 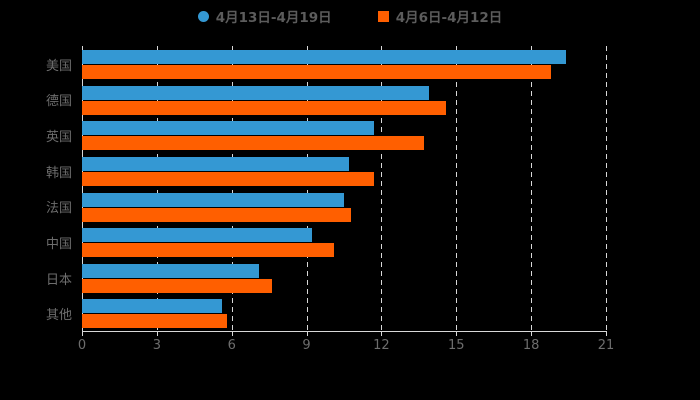 I want to click on legend-marker-circle-icon, so click(x=203, y=16).